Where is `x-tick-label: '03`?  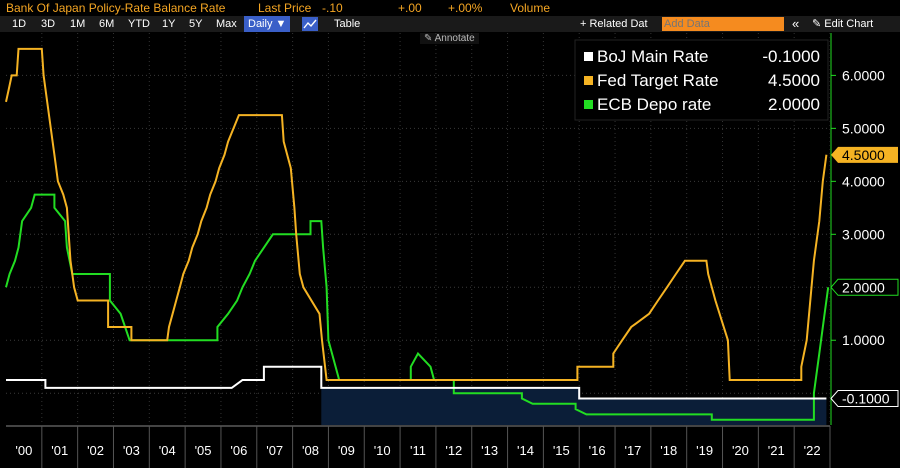 x-tick-label: '03 is located at coordinates (131, 450).